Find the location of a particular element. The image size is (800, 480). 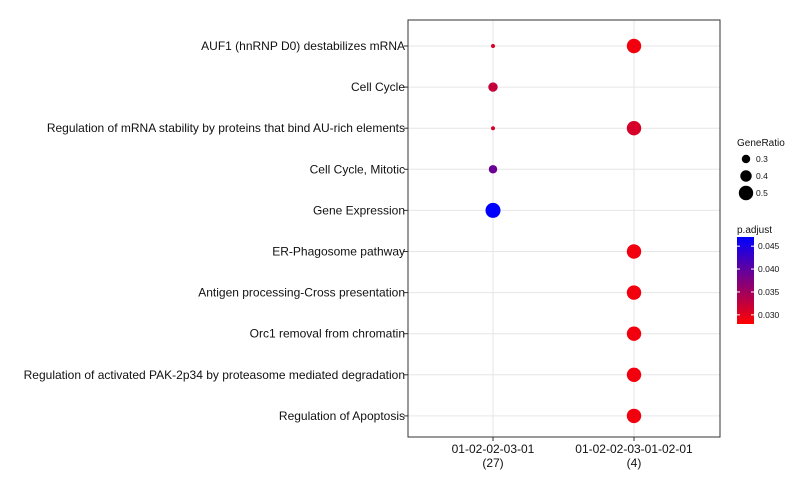

y-tick-label: Antigen processing-Cross presentation is located at coordinates (301, 293).